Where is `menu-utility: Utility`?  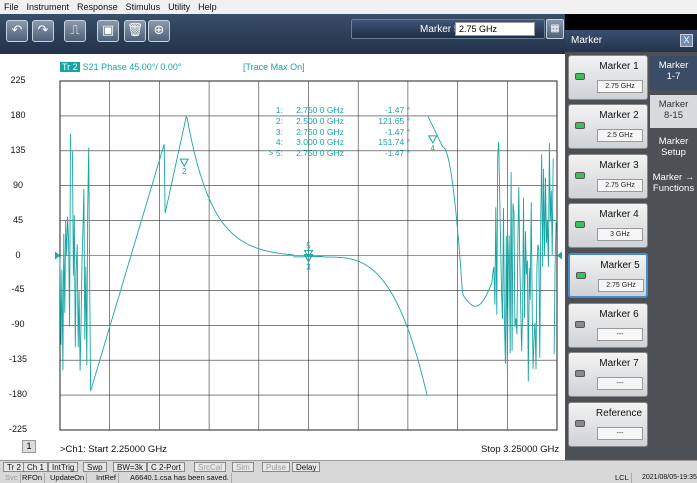
menu-utility: Utility is located at coordinates (179, 7).